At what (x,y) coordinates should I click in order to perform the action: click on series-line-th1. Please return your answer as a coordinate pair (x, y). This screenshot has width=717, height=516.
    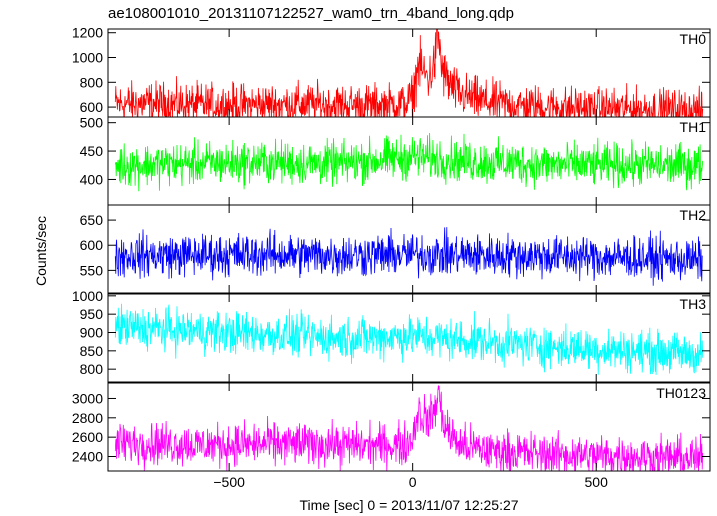
    Looking at the image, I should click on (409, 162).